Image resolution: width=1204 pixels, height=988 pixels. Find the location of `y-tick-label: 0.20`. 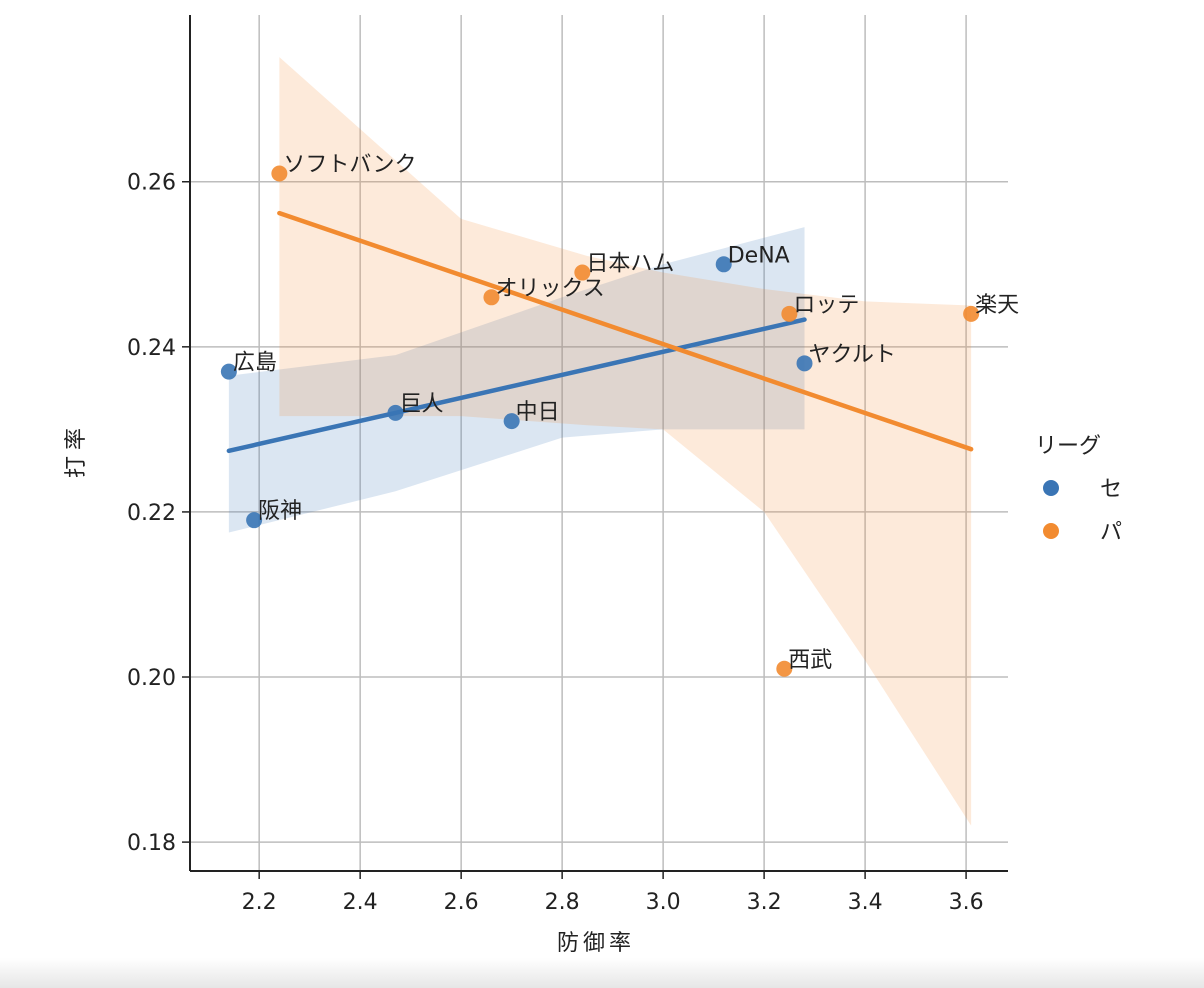

y-tick-label: 0.20 is located at coordinates (151, 678).